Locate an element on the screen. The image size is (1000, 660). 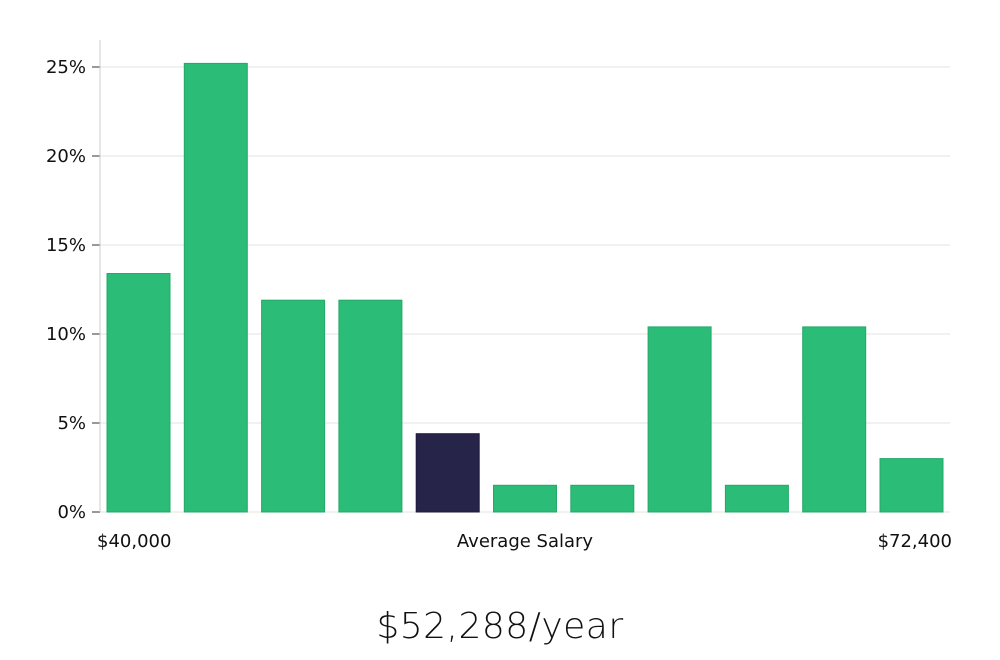
x-min-label: $40,000 is located at coordinates (134, 541).